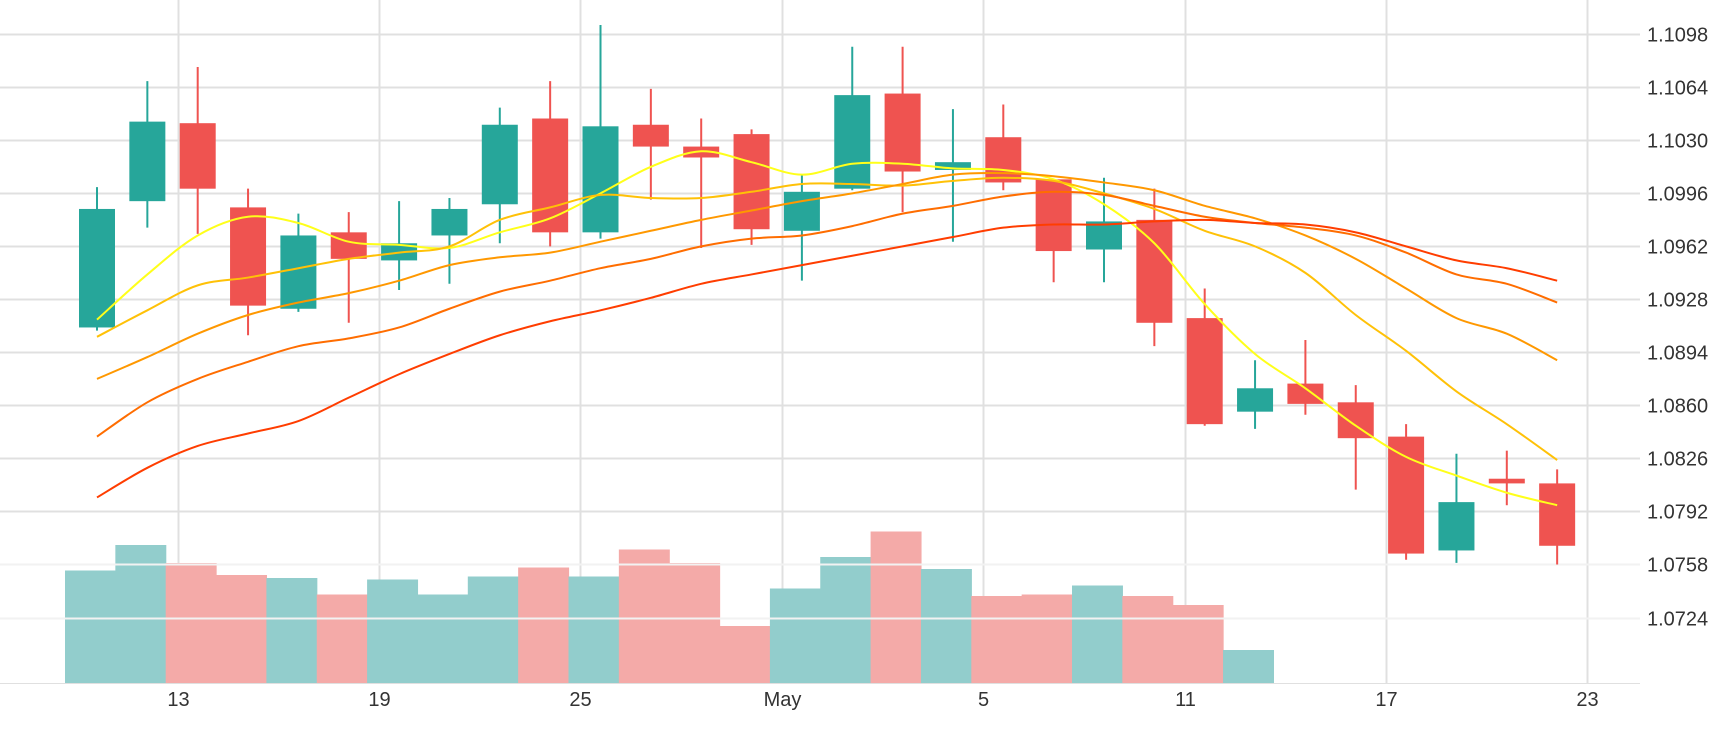  Describe the element at coordinates (1587, 700) in the screenshot. I see `x-tick-label: 23` at that location.